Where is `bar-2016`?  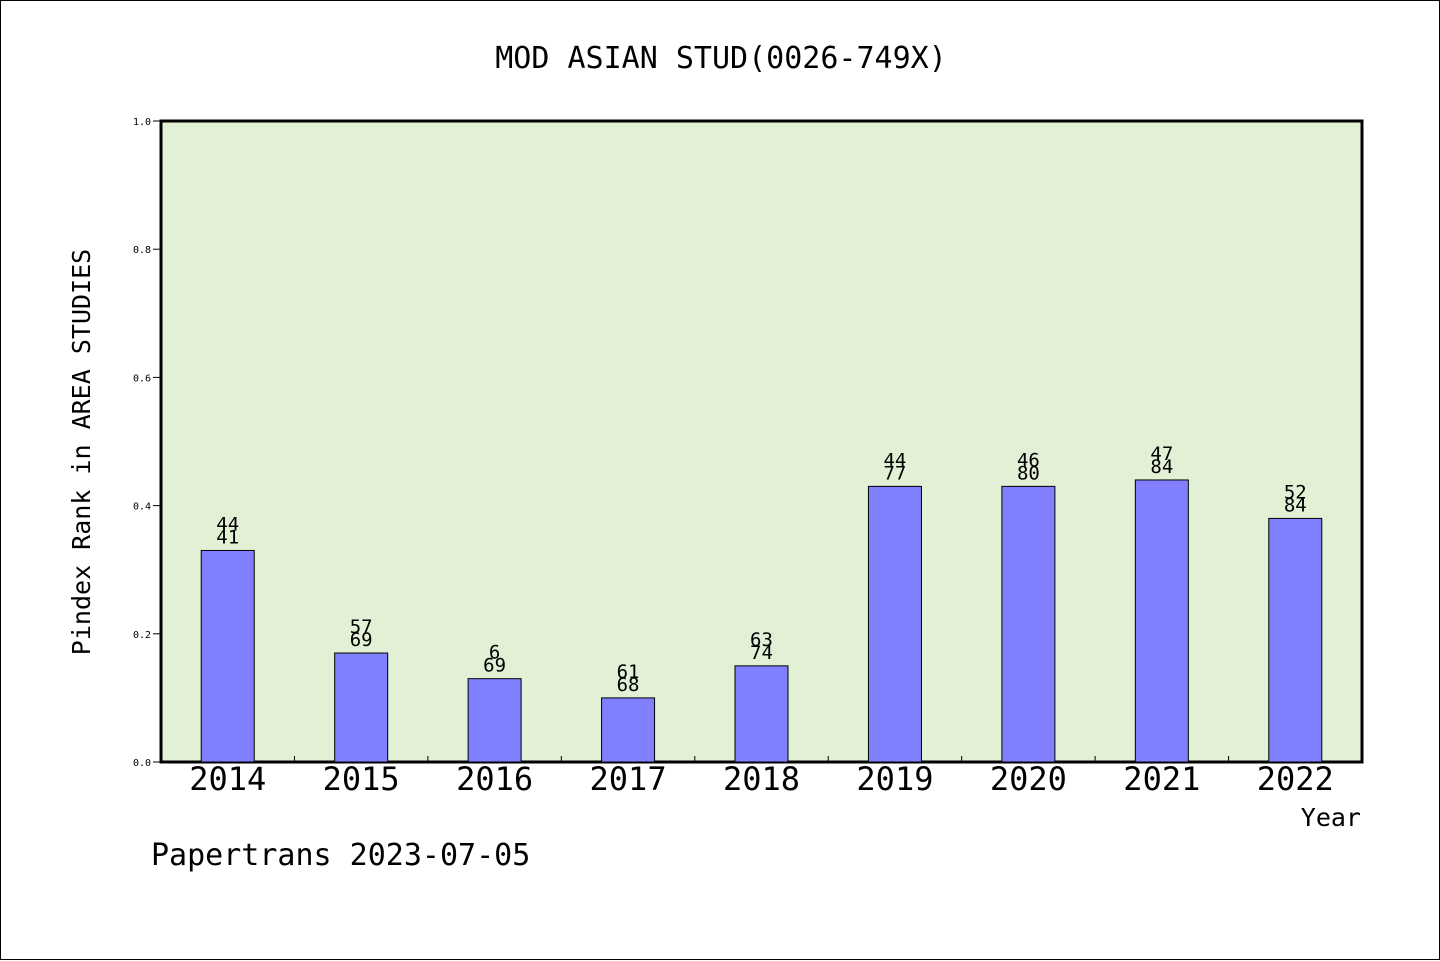
bar-2016 is located at coordinates (494, 720).